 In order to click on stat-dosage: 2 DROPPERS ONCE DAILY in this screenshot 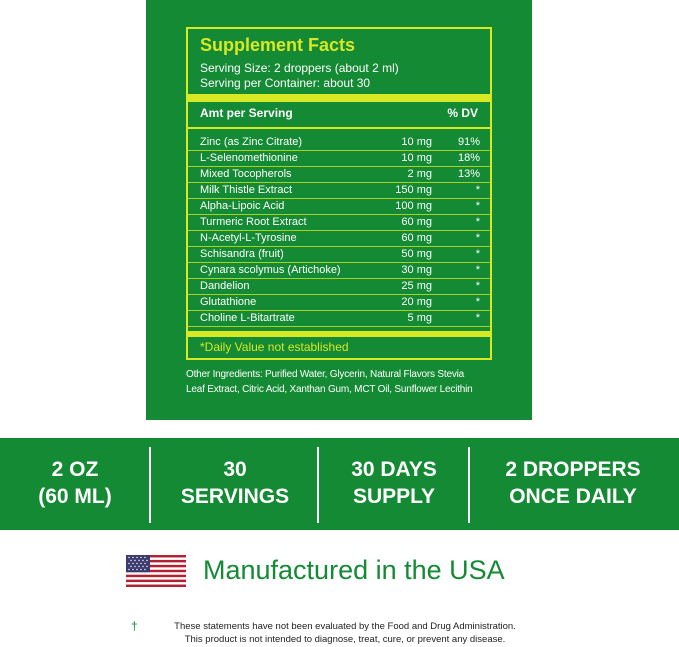, I will do `click(573, 483)`.